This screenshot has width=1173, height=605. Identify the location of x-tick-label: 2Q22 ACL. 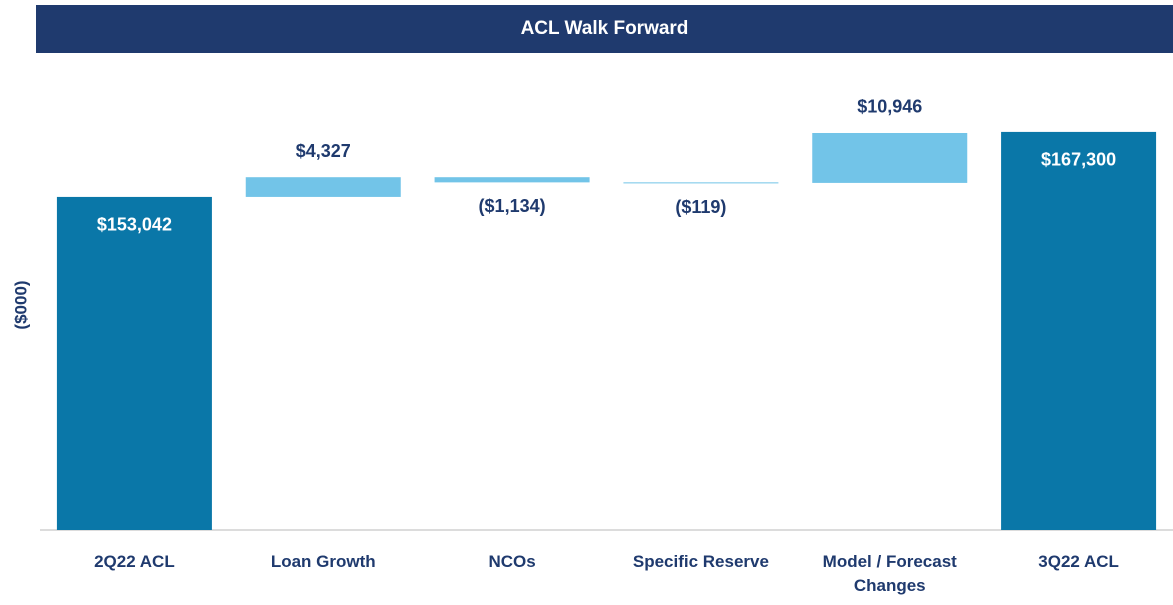
(134, 561).